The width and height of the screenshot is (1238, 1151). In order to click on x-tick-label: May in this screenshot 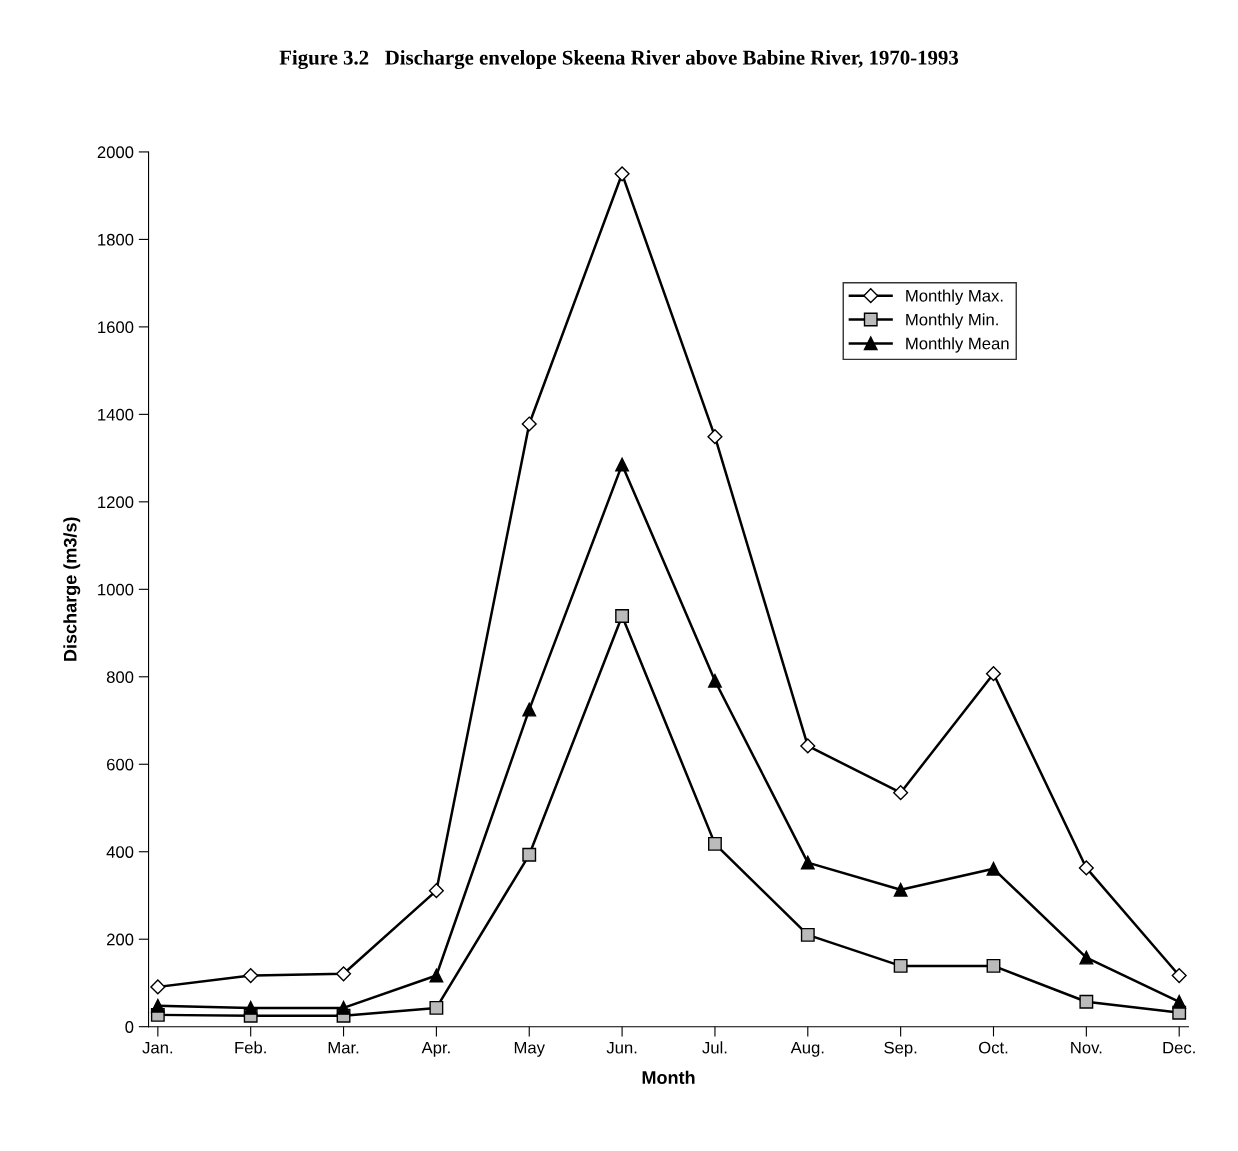, I will do `click(529, 1049)`.